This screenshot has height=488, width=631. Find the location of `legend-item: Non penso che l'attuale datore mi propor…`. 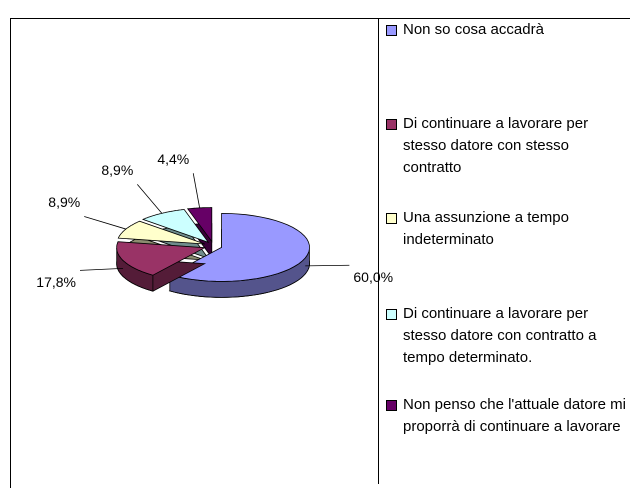

legend-item: Non penso che l'attuale datore mi propor… is located at coordinates (508, 416).